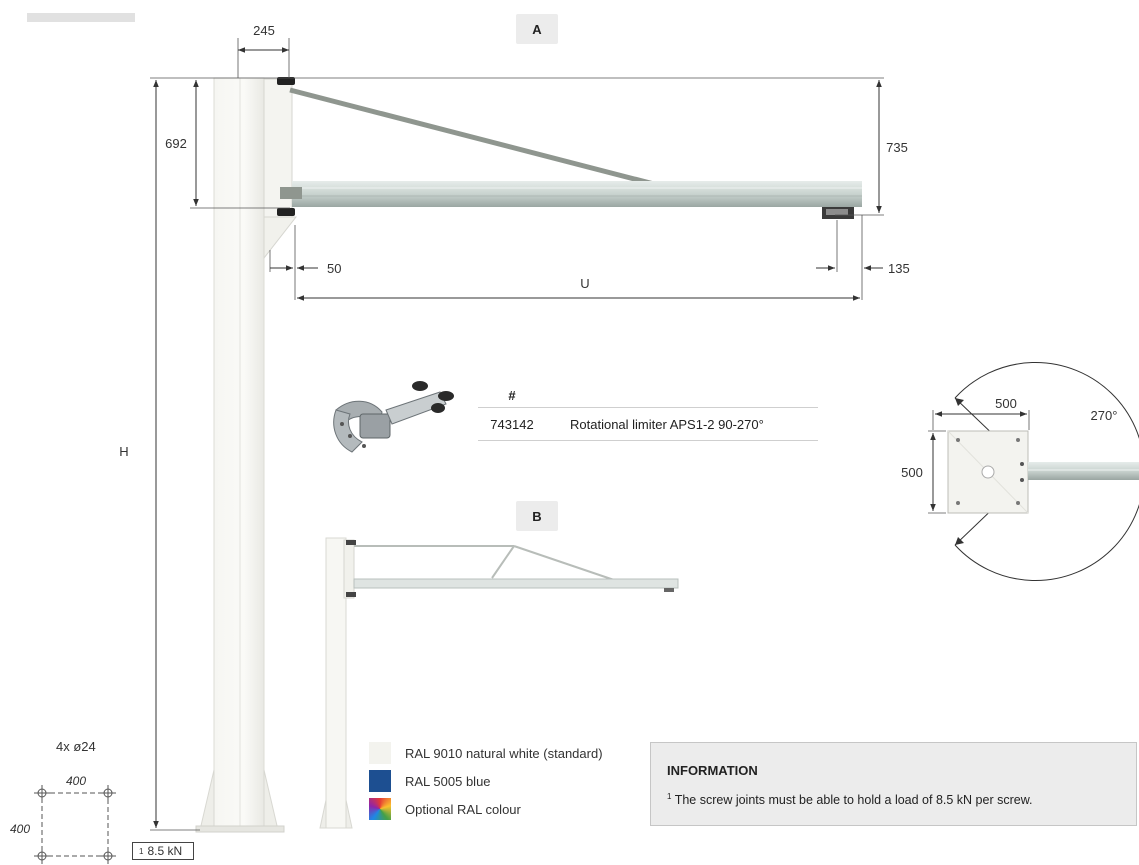 The image size is (1139, 865). Describe the element at coordinates (669, 796) in the screenshot. I see `note-superscript: 1` at that location.